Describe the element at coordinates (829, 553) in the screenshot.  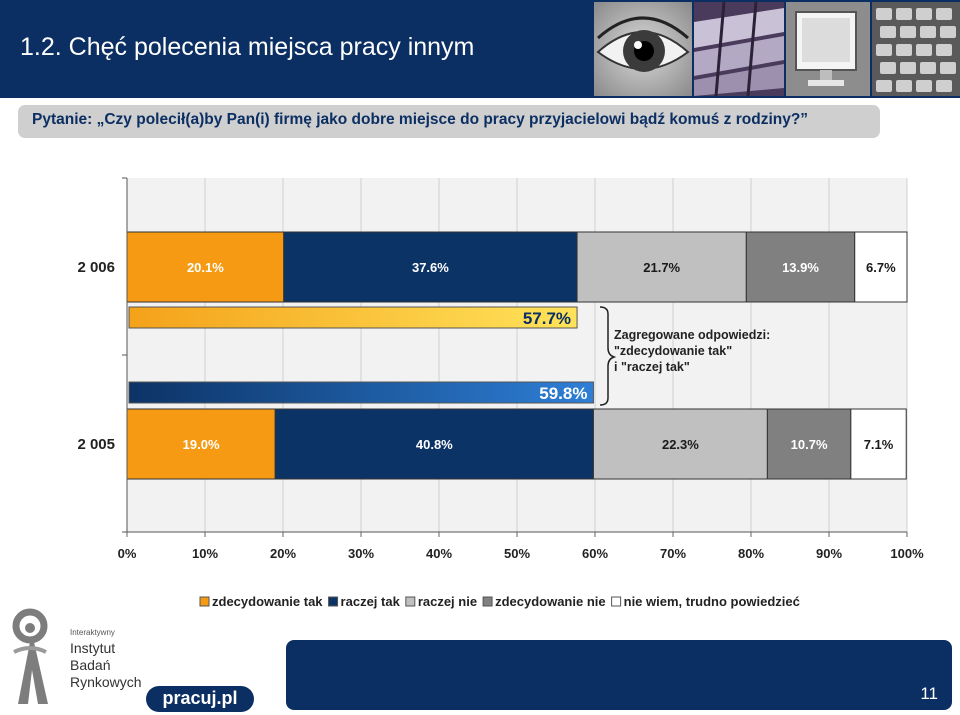
I see `x-tick-label: 90%` at that location.